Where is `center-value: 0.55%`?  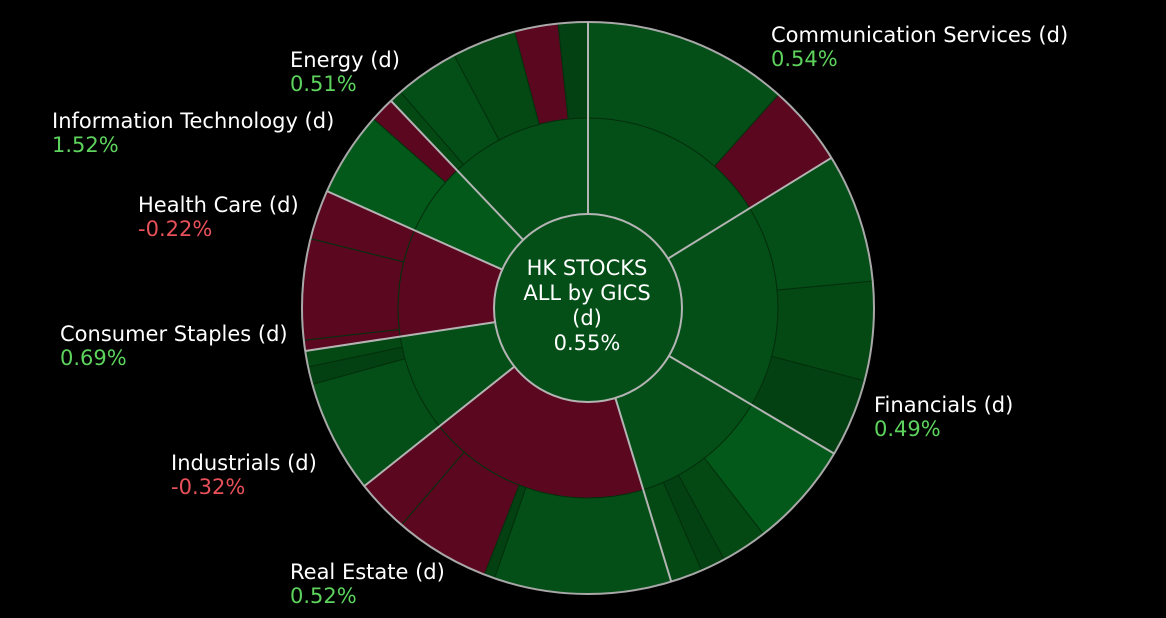
center-value: 0.55% is located at coordinates (587, 343).